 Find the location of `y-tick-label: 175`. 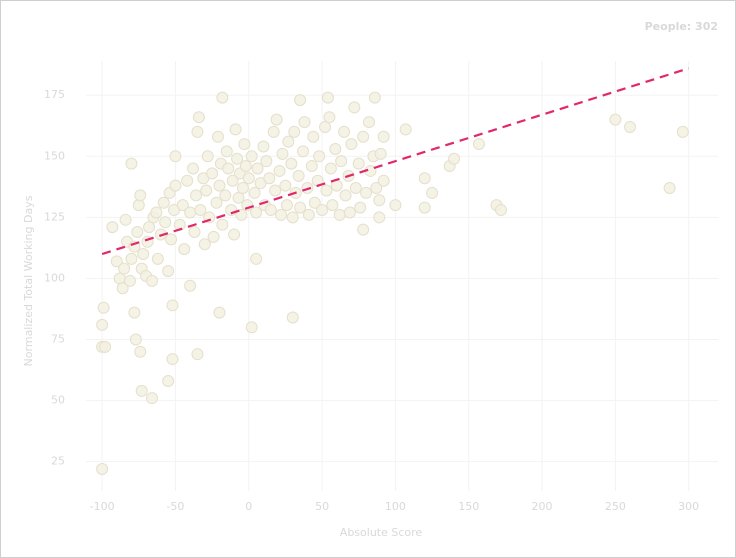

y-tick-label: 175 is located at coordinates (54, 94).